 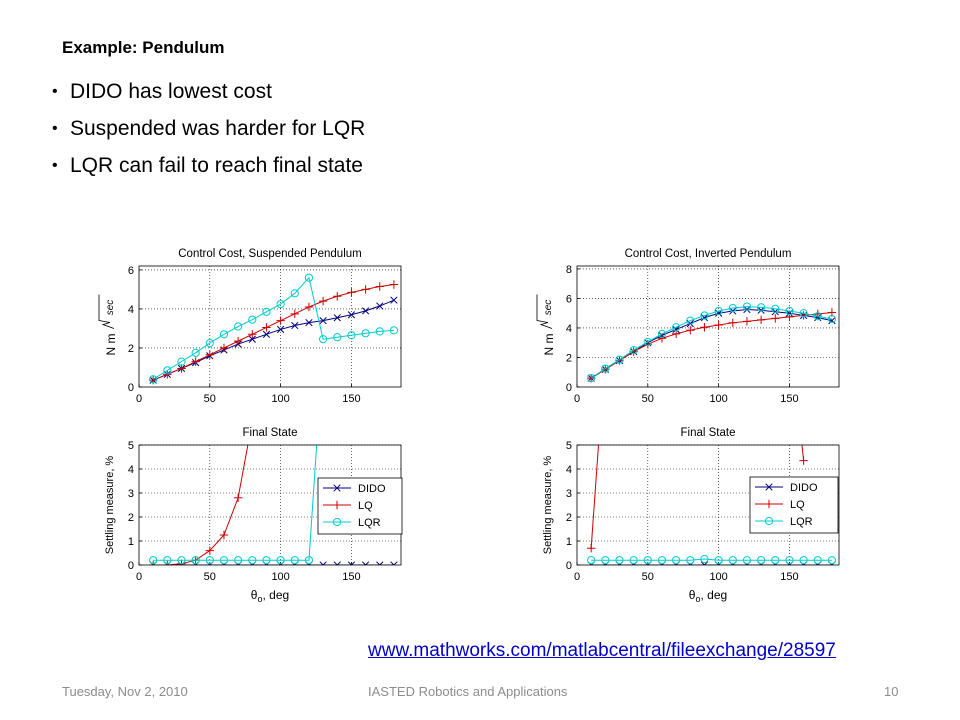 What do you see at coordinates (139, 577) in the screenshot?
I see `tick-label-x: 0` at bounding box center [139, 577].